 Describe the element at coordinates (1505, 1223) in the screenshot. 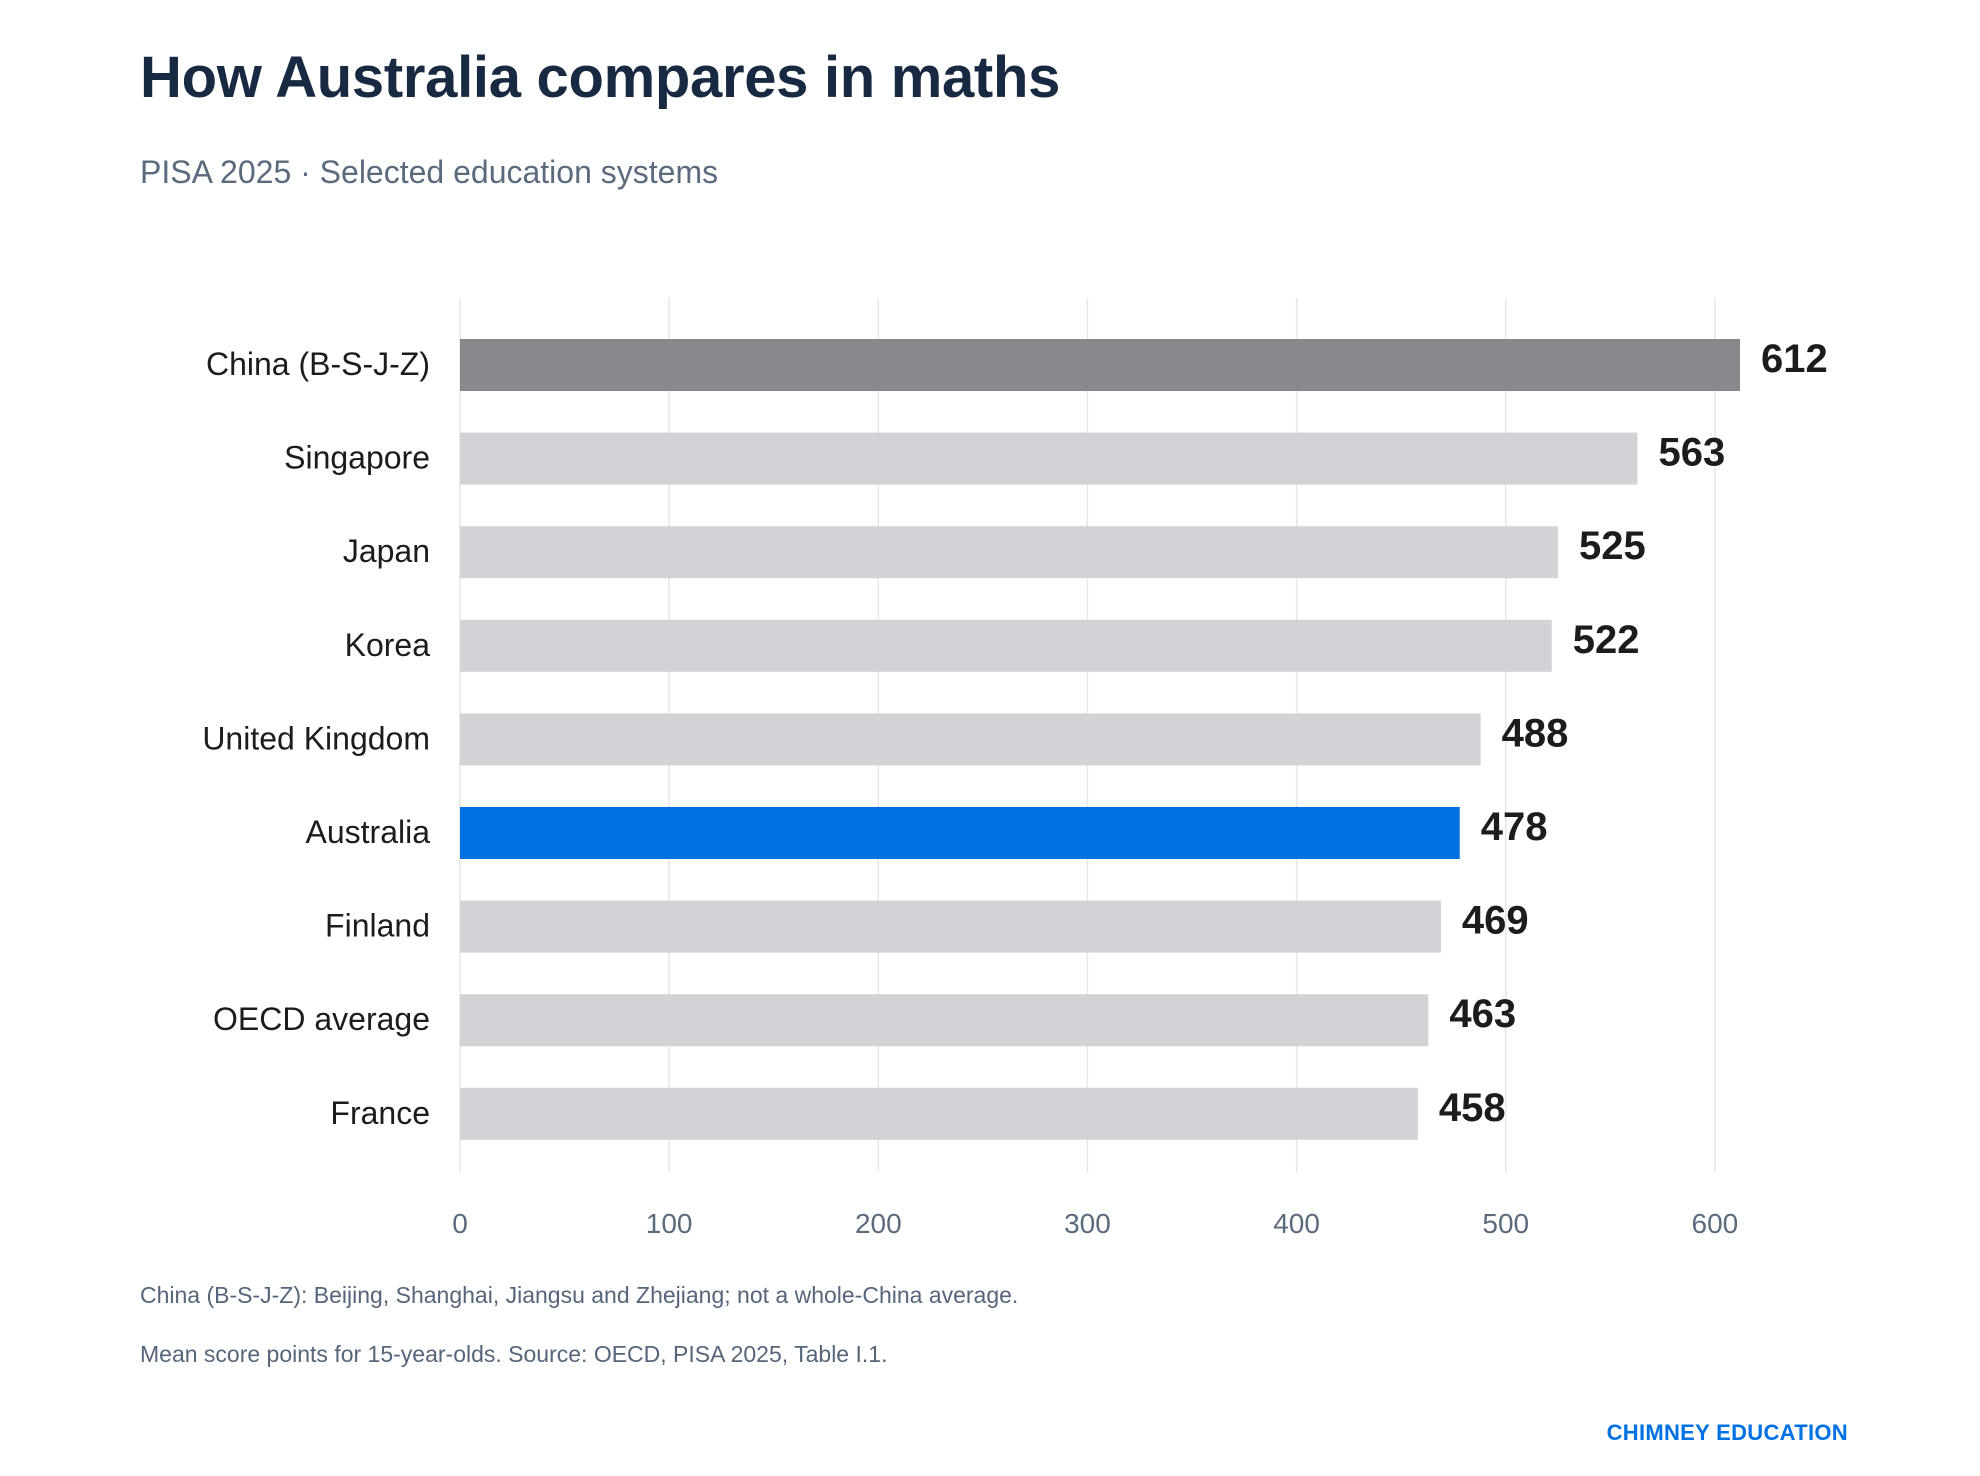

I see `x-tick-label: 500` at that location.